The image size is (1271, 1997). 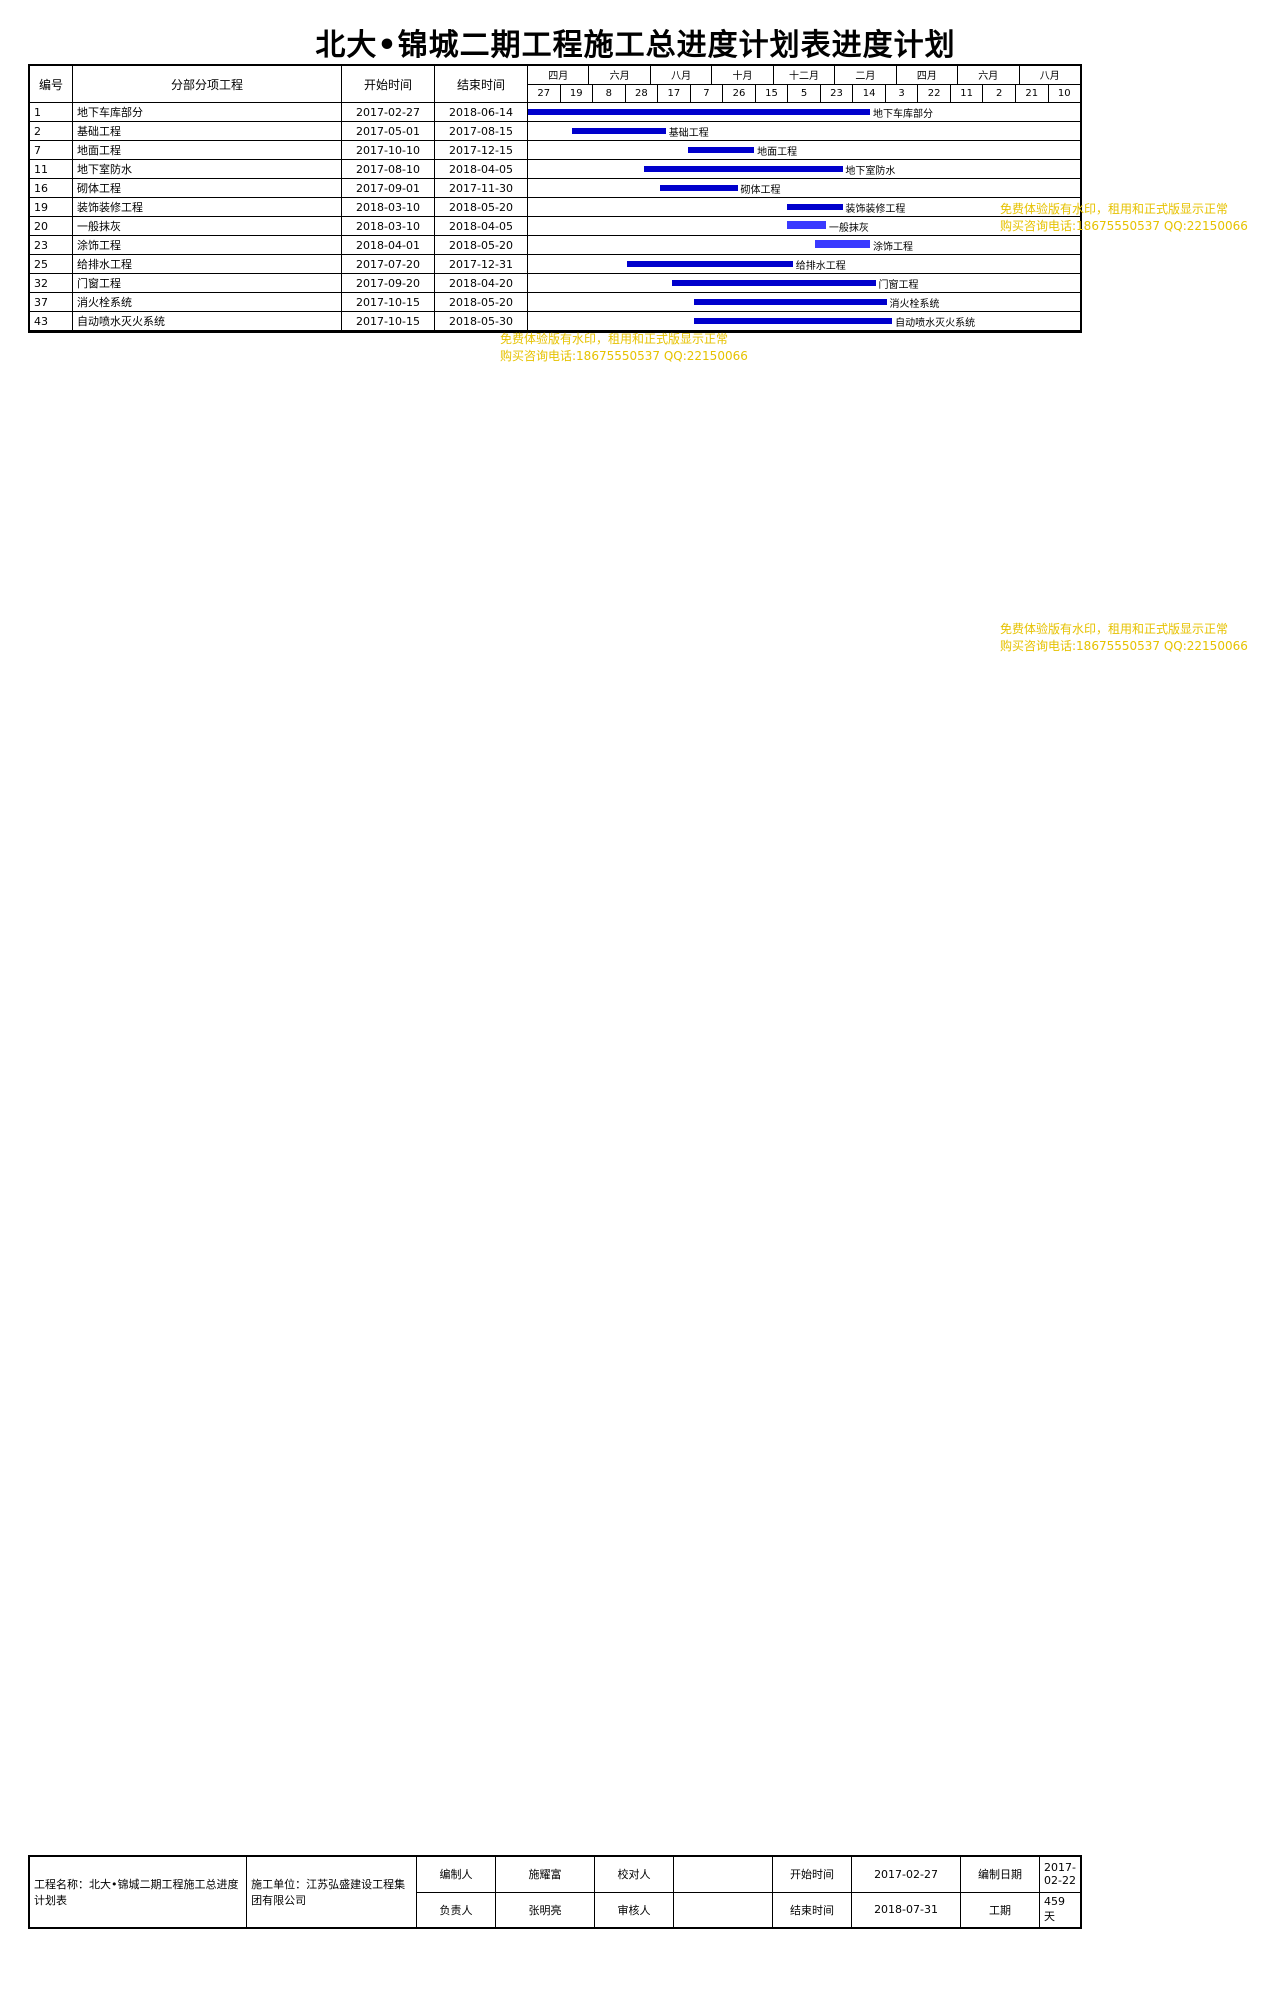 What do you see at coordinates (935, 323) in the screenshot?
I see `gantt-label: 自动喷水灭火系统` at bounding box center [935, 323].